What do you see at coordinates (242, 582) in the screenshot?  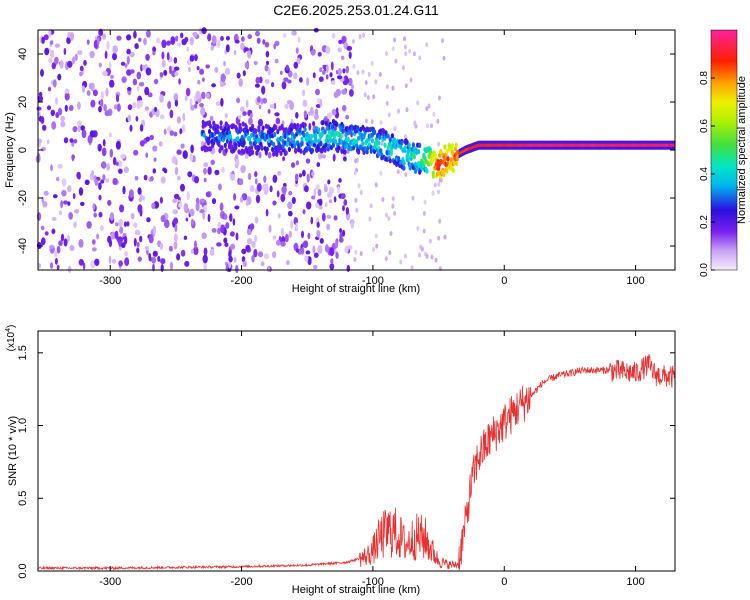 I see `snr-x-tick-label: -200` at bounding box center [242, 582].